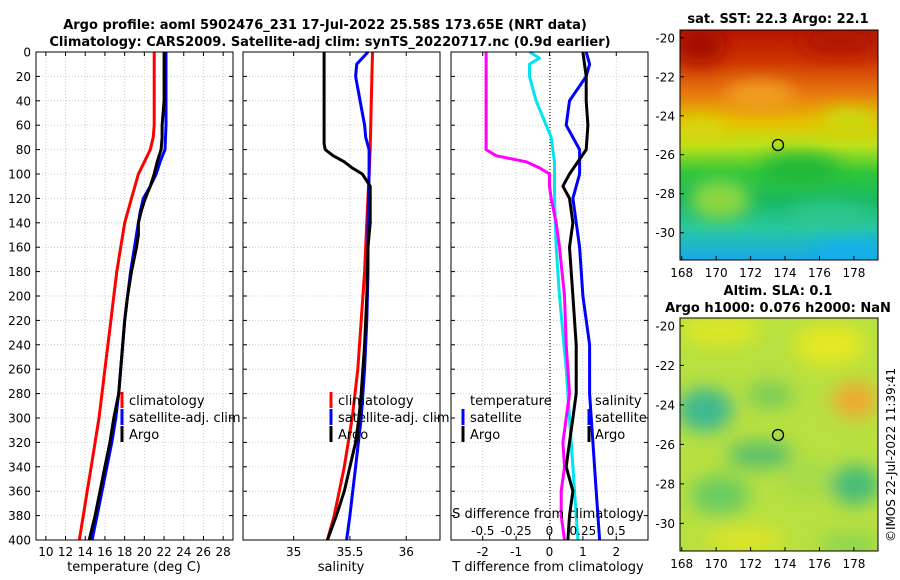 Image resolution: width=900 pixels, height=580 pixels. Describe the element at coordinates (618, 401) in the screenshot. I see `legend-title-salinity: salinity` at that location.